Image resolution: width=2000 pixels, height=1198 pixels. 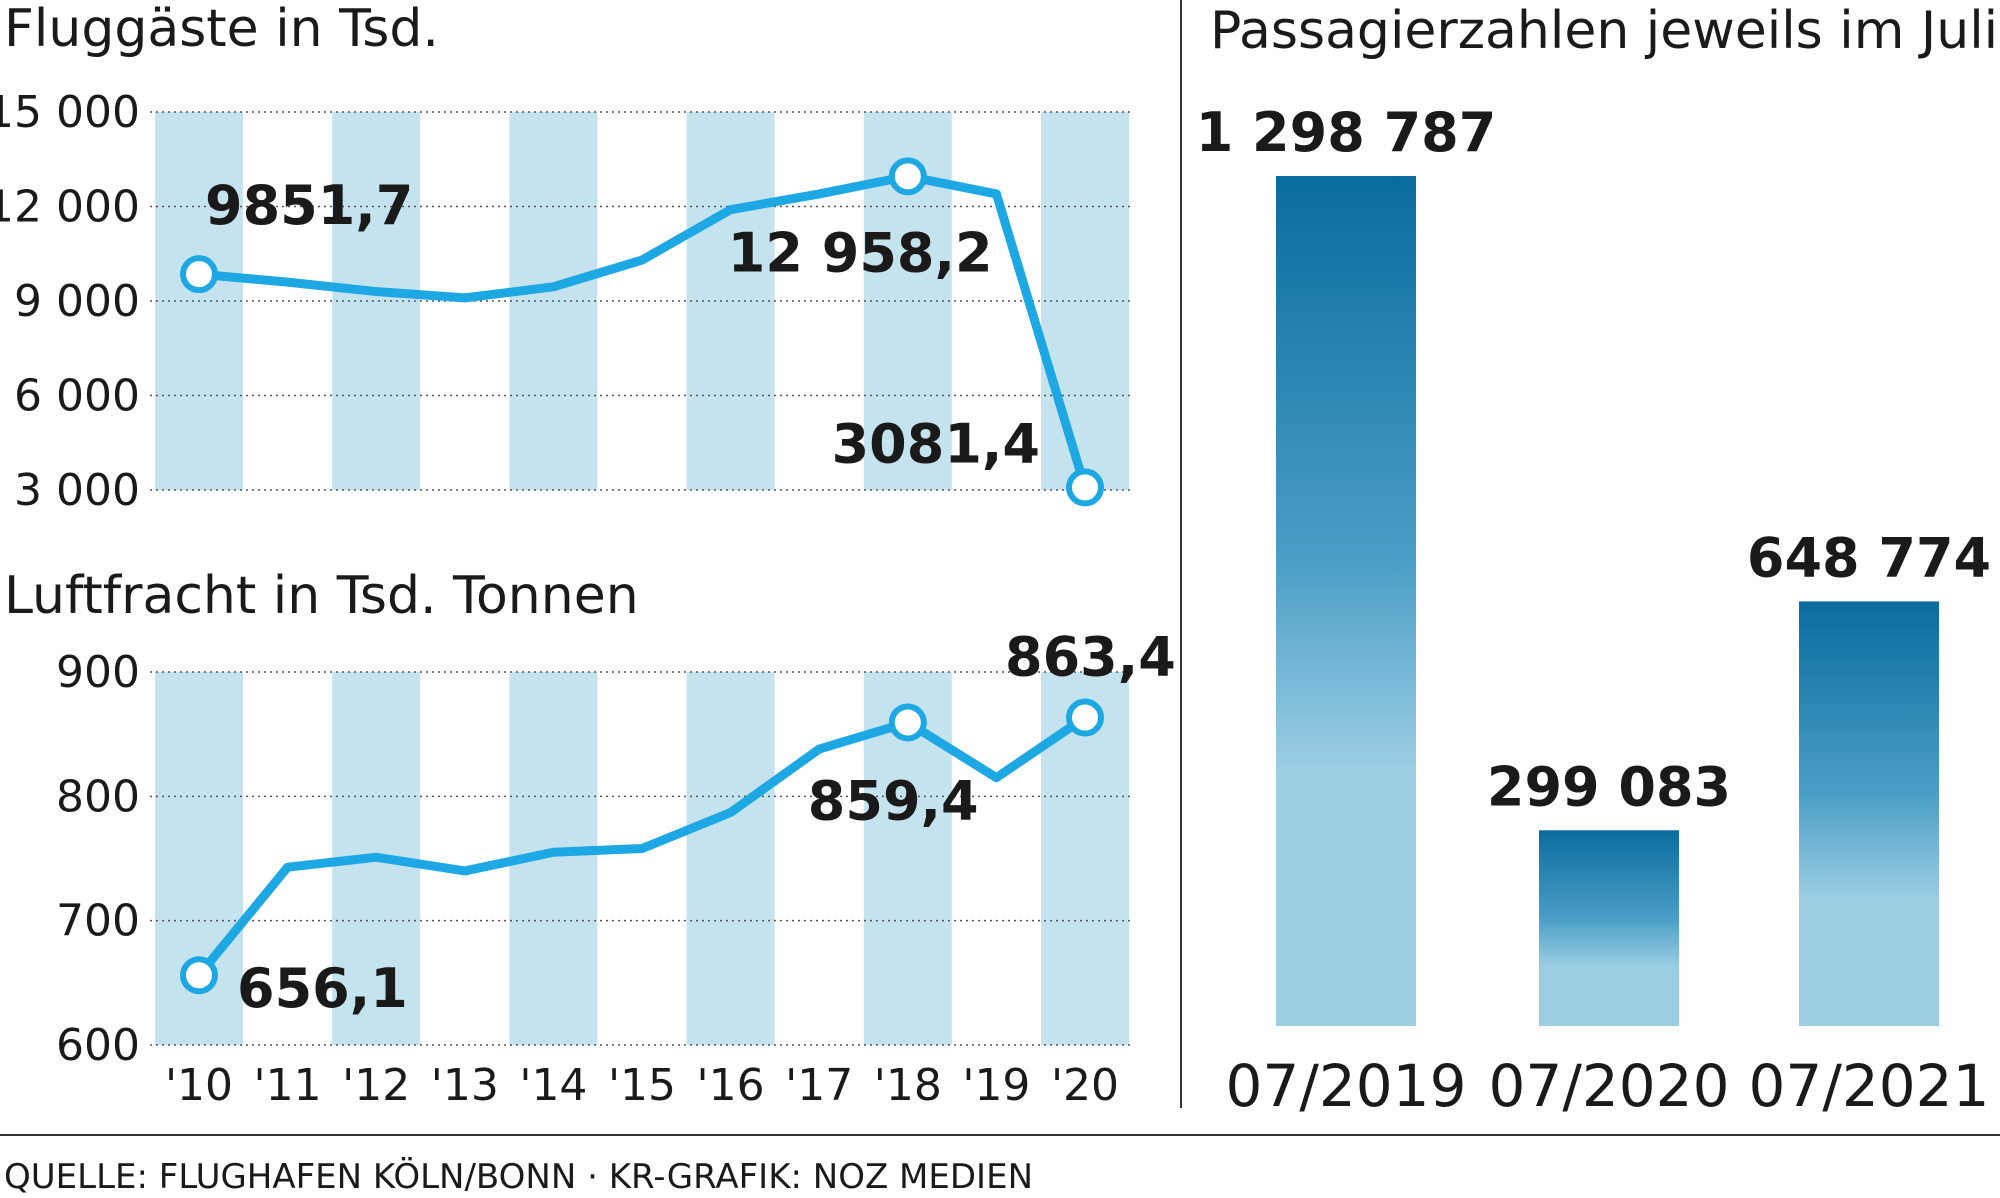 I want to click on x-tick-label: '19, so click(x=996, y=1085).